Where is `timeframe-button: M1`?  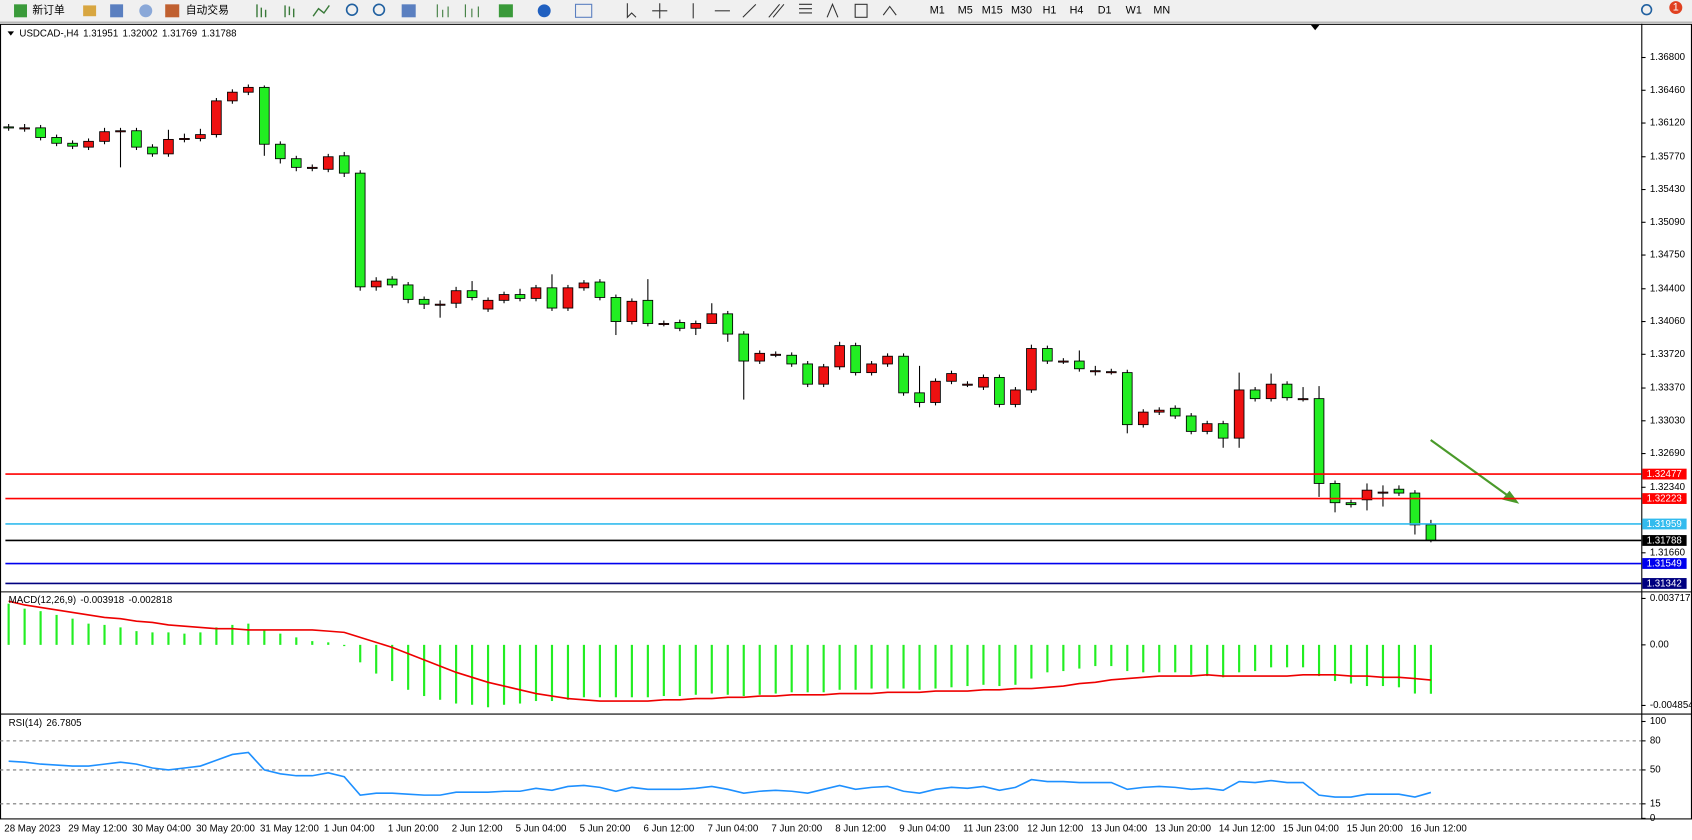
timeframe-button: M1 is located at coordinates (937, 11).